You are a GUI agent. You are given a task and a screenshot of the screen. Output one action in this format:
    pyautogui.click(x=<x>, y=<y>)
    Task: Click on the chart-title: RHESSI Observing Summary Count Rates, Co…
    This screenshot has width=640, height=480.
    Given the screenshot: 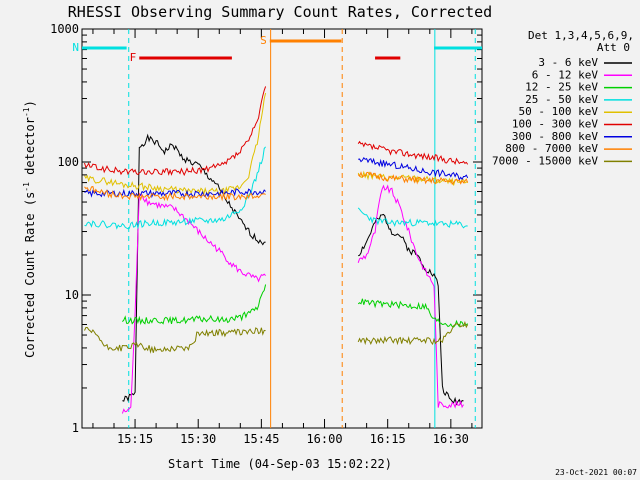 What is the action you would take?
    pyautogui.click(x=280, y=12)
    